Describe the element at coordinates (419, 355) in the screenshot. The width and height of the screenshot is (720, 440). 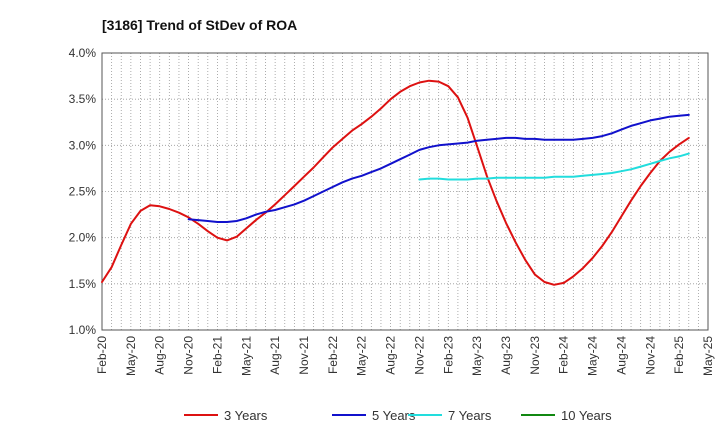
I see `x-tick-label: Nov-22` at that location.